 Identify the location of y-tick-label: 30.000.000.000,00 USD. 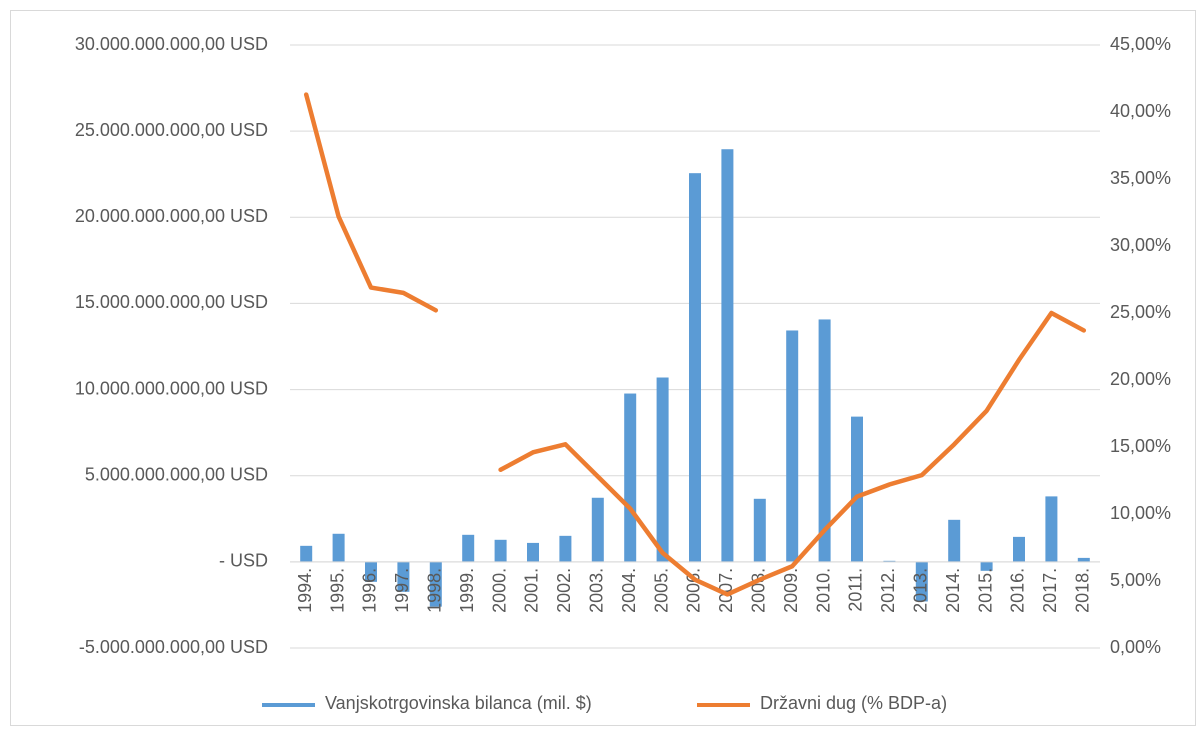
(171, 44).